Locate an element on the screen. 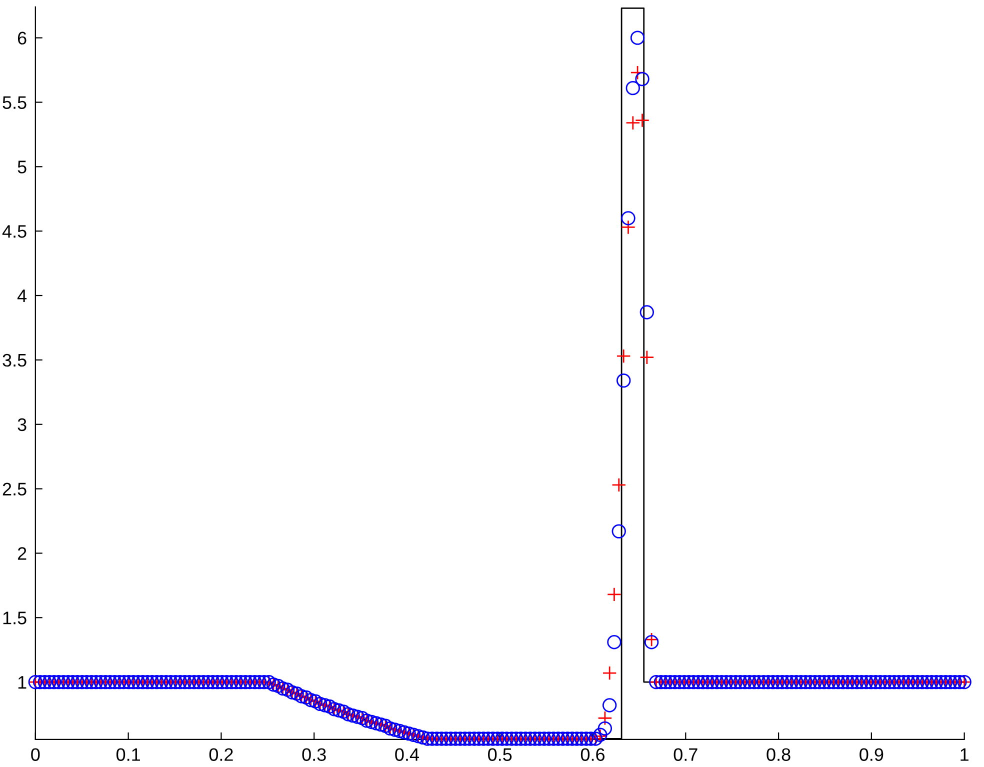 This screenshot has height=767, width=984. y-tick-label: 3 is located at coordinates (22, 425).